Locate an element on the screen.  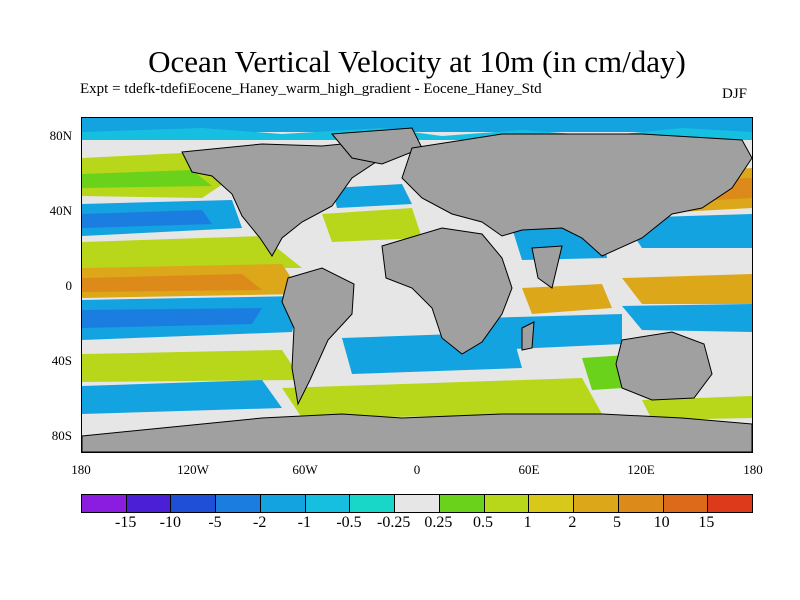
colorbar-label: 2 is located at coordinates (572, 522).